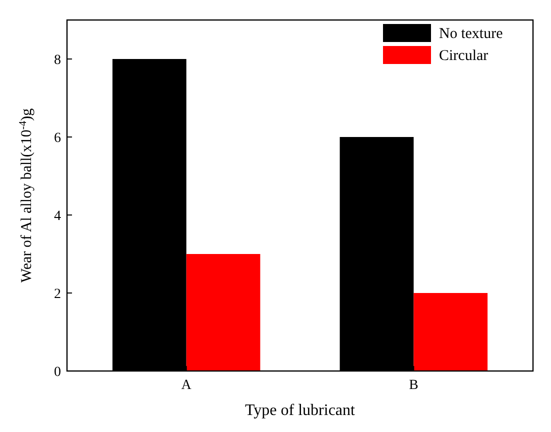 The image size is (551, 432). Describe the element at coordinates (413, 385) in the screenshot. I see `x-tick-label: B` at that location.